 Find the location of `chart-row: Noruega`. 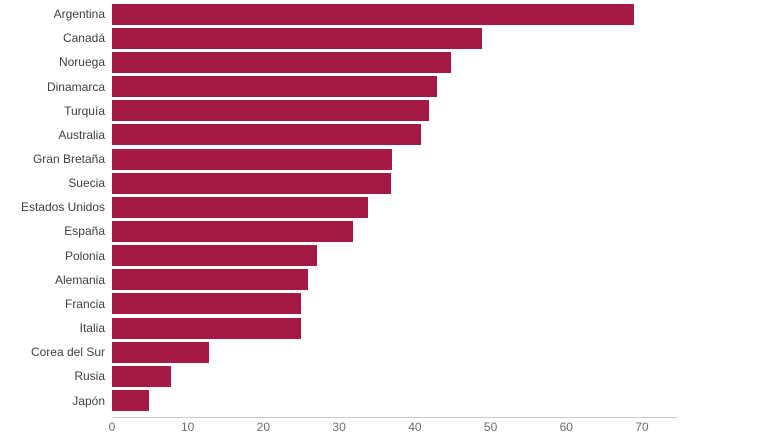

chart-row: Noruega is located at coordinates (384, 62).